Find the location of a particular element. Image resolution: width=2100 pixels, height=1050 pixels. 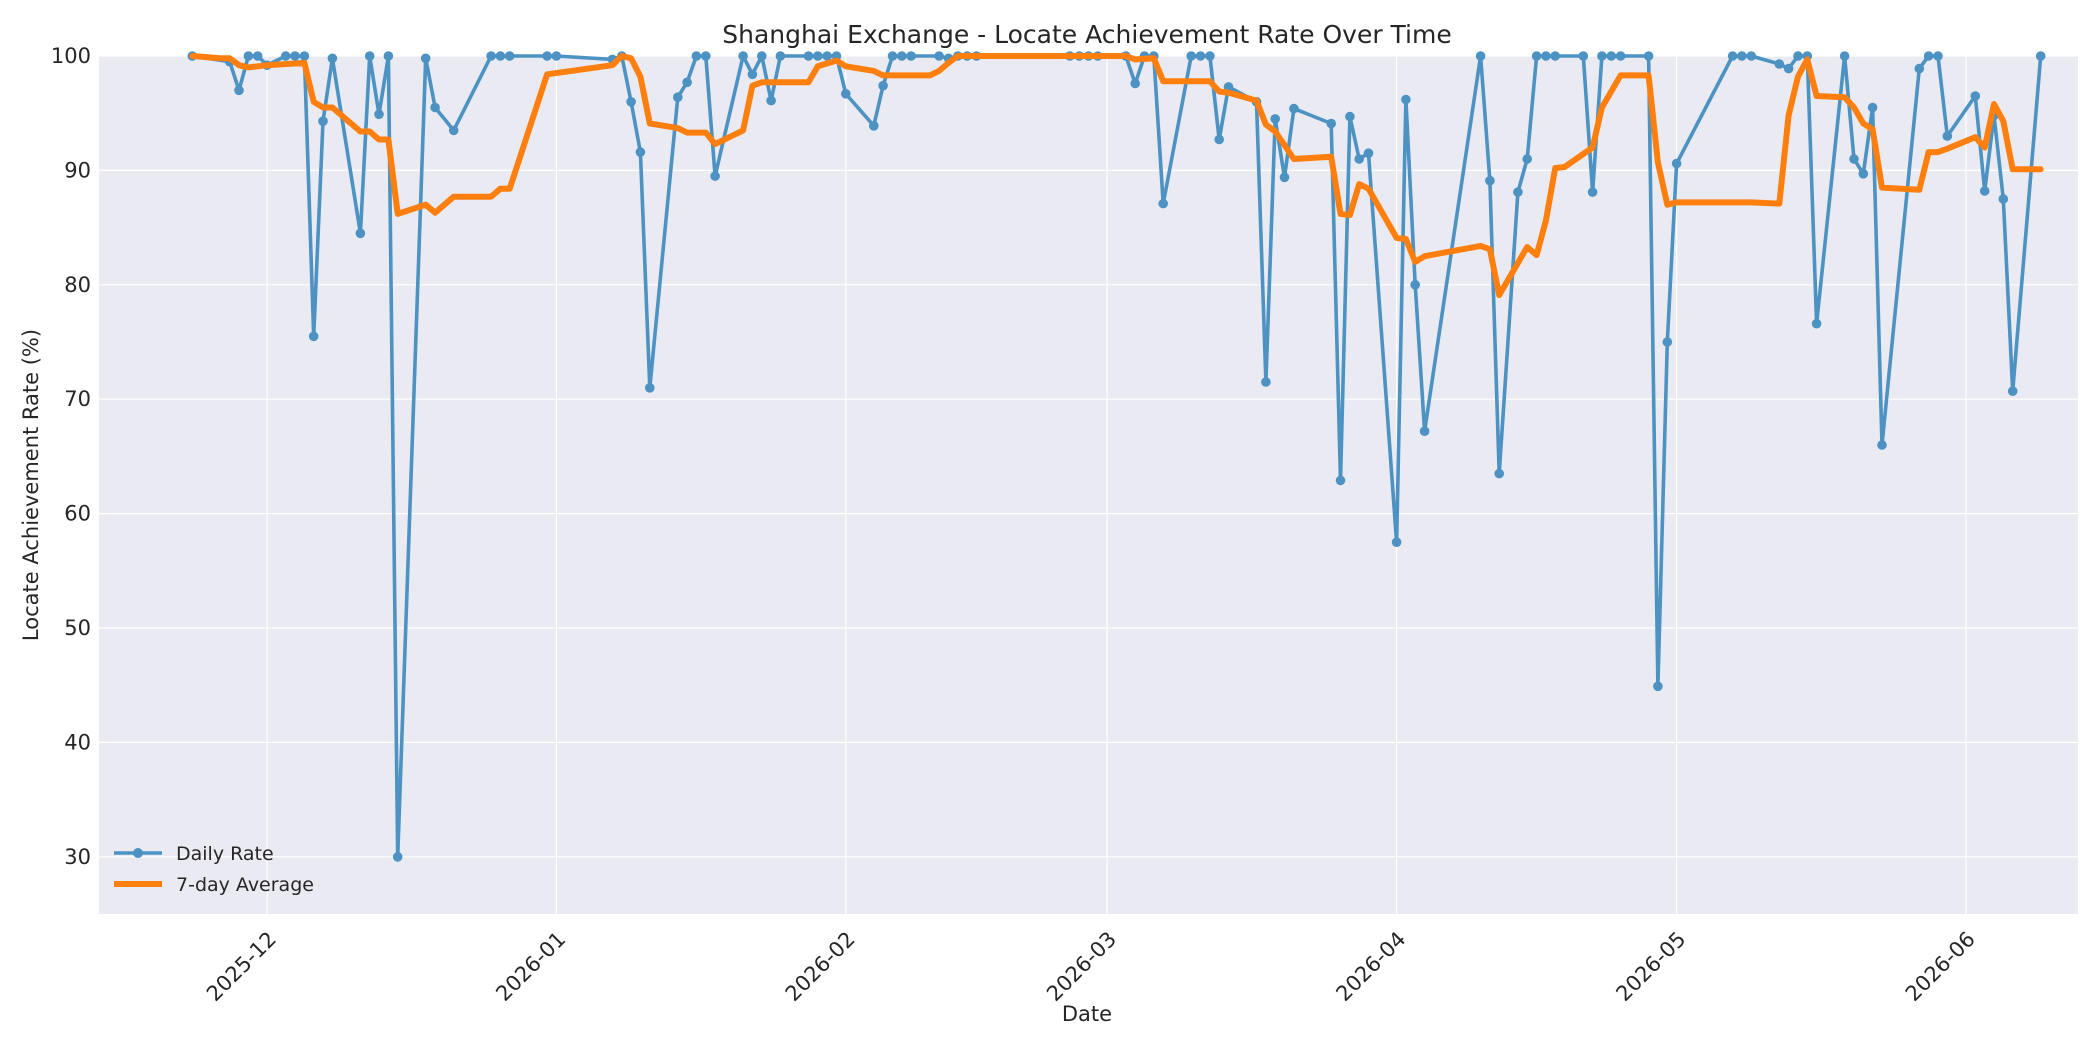

y-tick-label: 30 is located at coordinates (77, 857).